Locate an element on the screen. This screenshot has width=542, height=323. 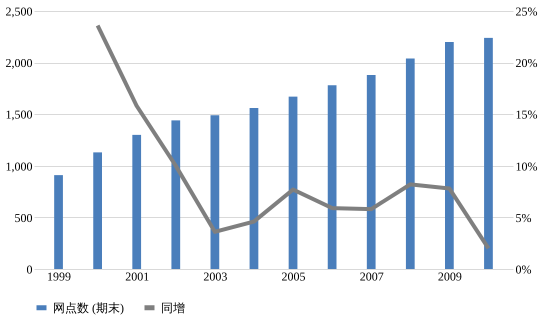
x-tick-label: 2003 is located at coordinates (215, 277).